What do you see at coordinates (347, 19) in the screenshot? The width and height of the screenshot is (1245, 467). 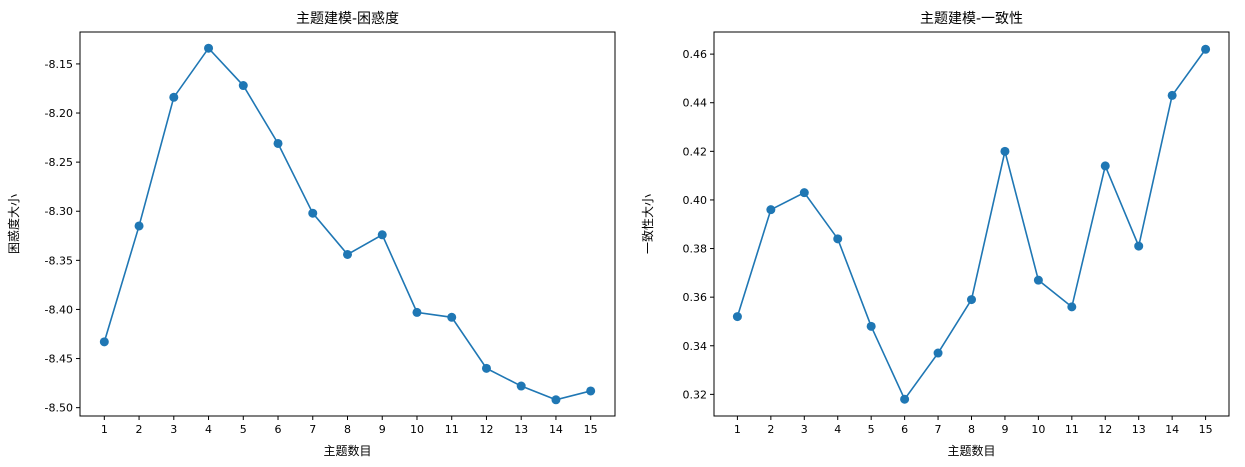 I see `chart-title: 主题建模-困惑度` at bounding box center [347, 19].